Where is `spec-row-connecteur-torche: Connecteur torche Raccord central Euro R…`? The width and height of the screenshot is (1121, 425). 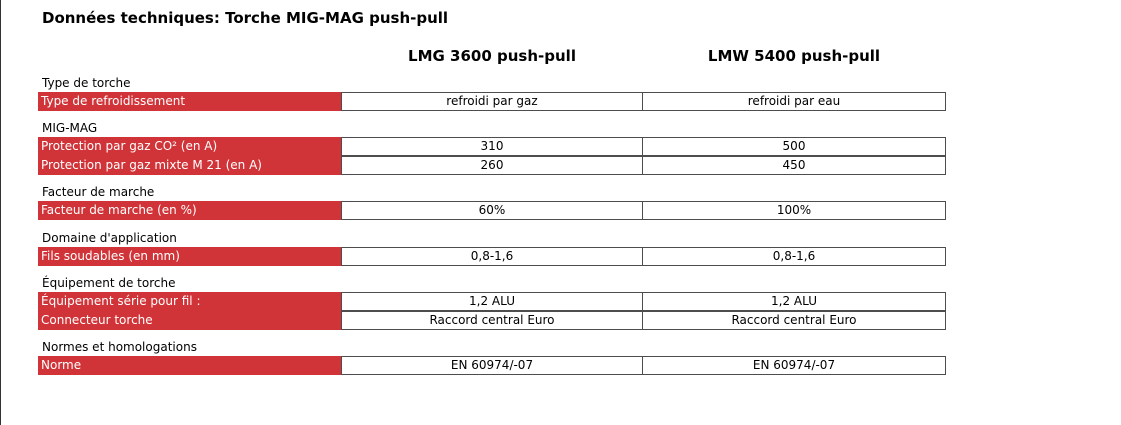
spec-row-connecteur-torche: Connecteur torche Raccord central Euro R… is located at coordinates (492, 320).